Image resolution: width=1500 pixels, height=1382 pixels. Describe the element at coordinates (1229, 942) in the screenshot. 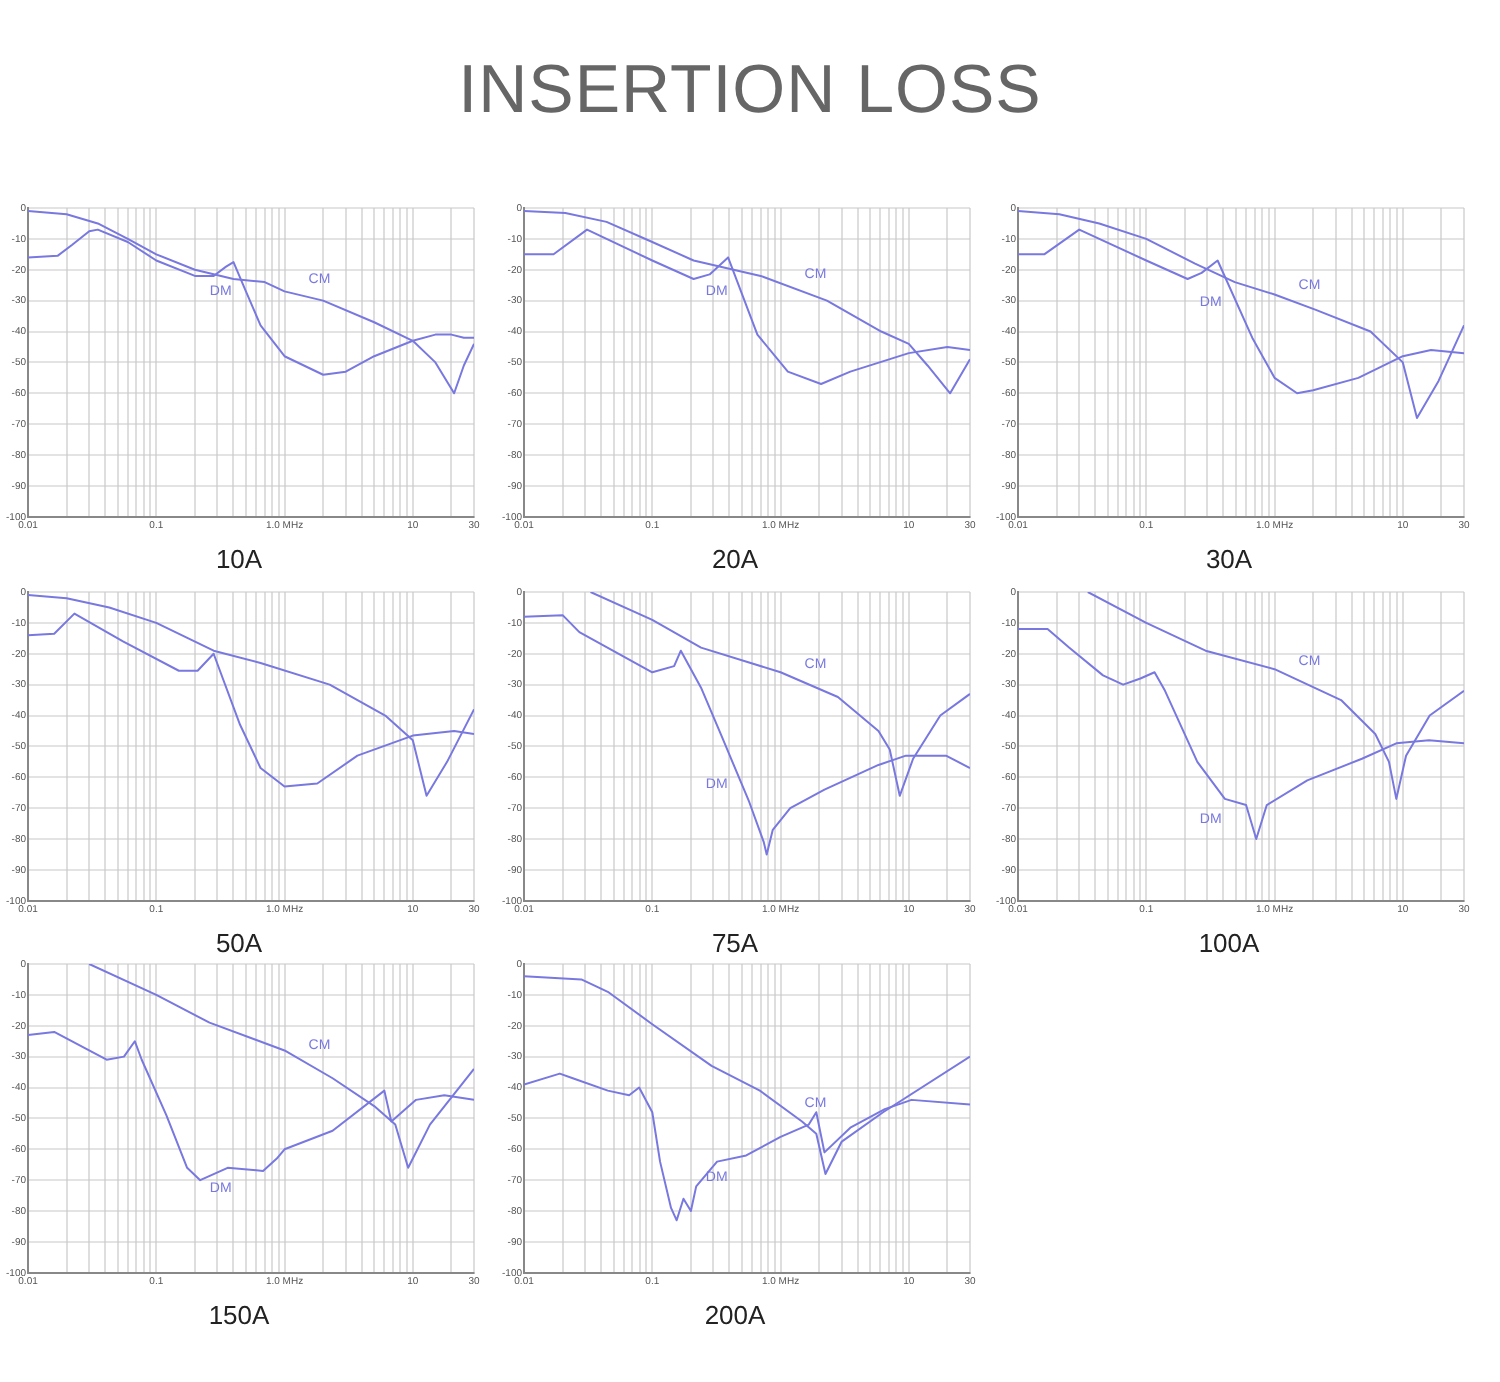

I see `text: 100A` at that location.